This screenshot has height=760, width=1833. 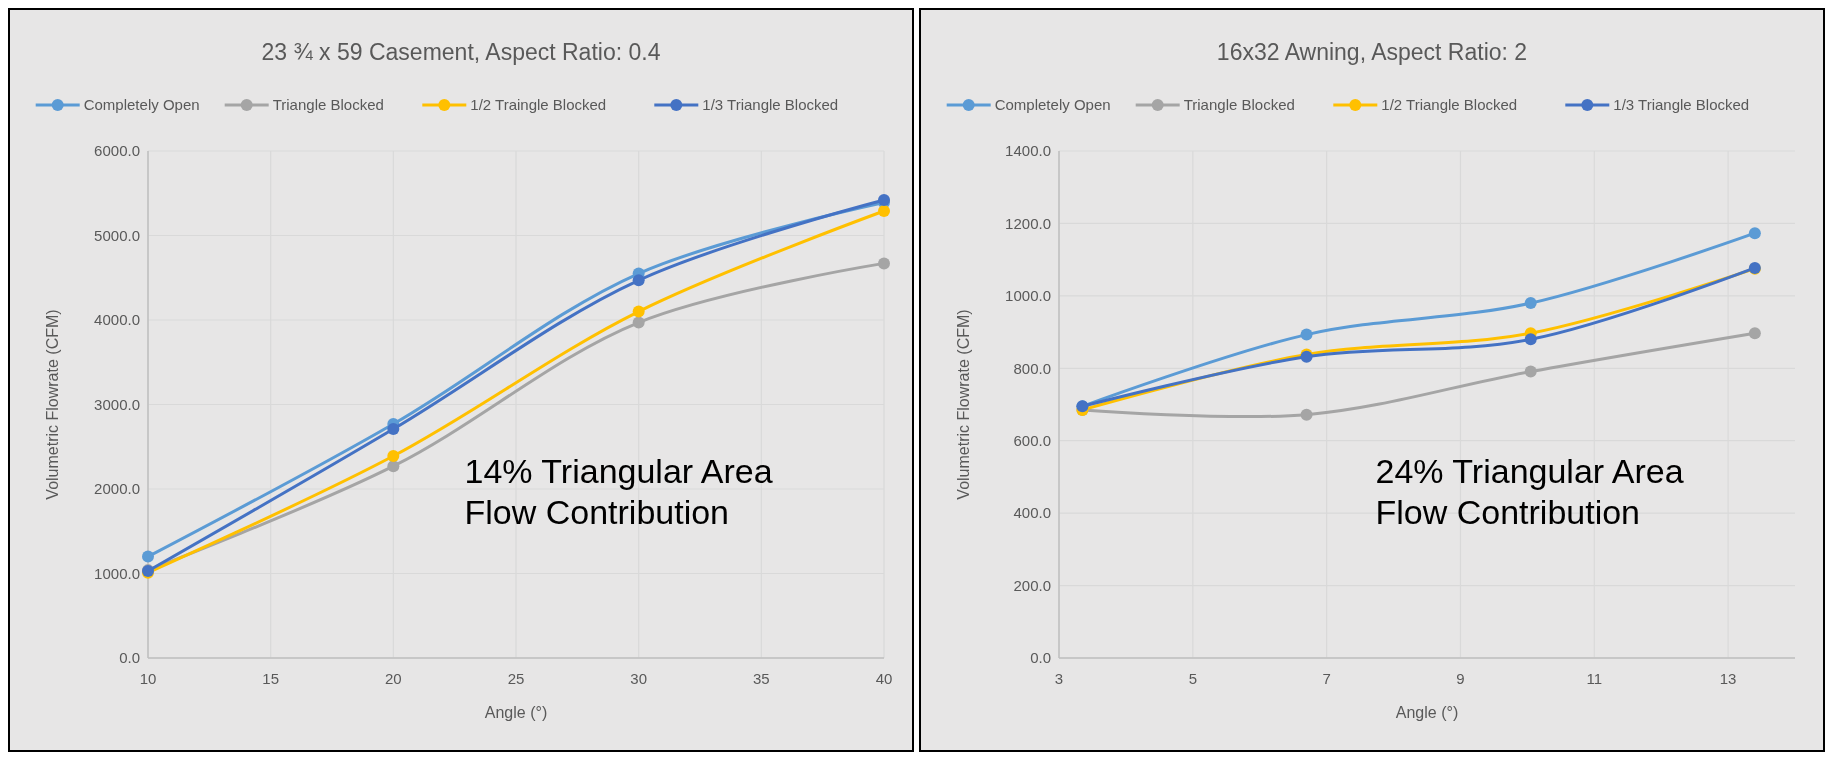 I want to click on annotation: 24% Triangular Area Flow Contribution, so click(x=1529, y=491).